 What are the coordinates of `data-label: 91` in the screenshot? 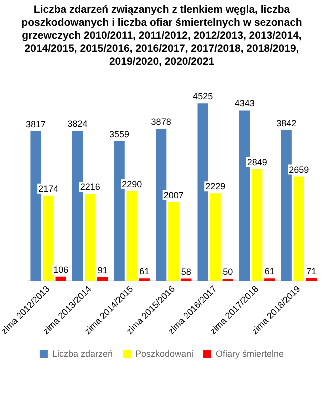 It's located at (103, 270).